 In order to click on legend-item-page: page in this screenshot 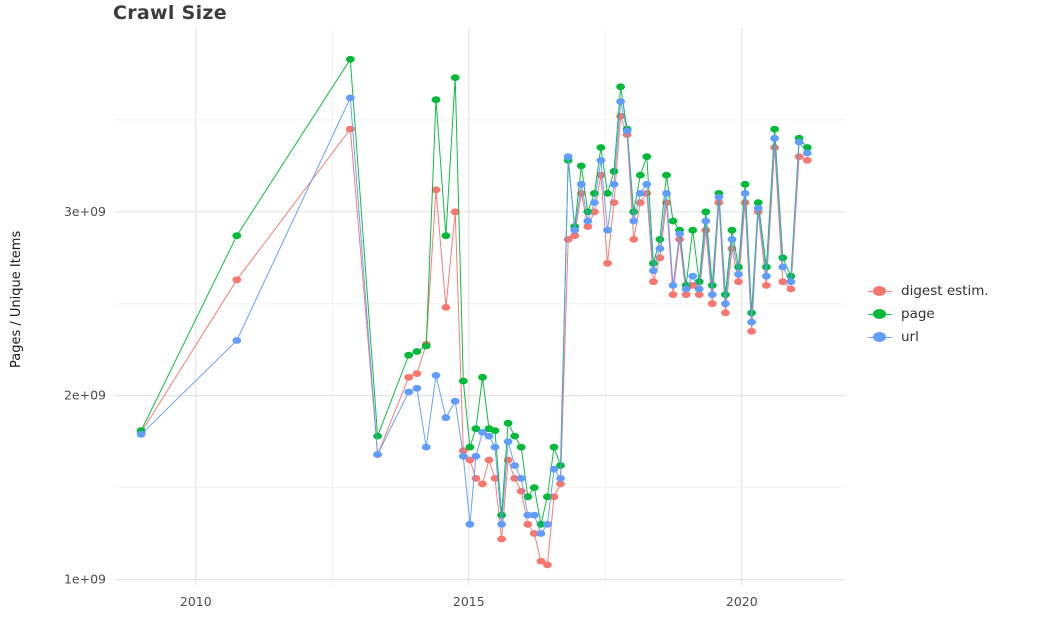, I will do `click(928, 314)`.